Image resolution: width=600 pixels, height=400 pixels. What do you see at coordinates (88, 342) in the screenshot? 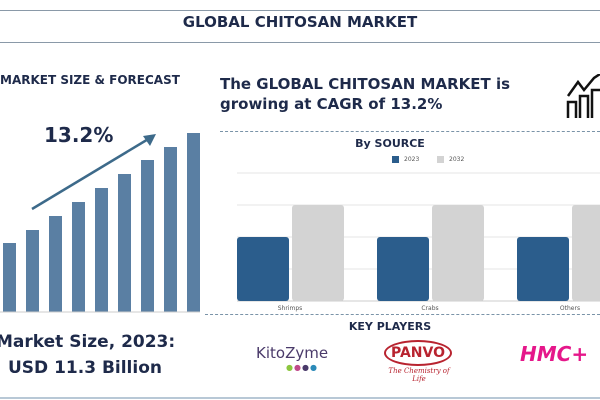
I see `market-size-label: Market Size, 2023:` at bounding box center [88, 342].